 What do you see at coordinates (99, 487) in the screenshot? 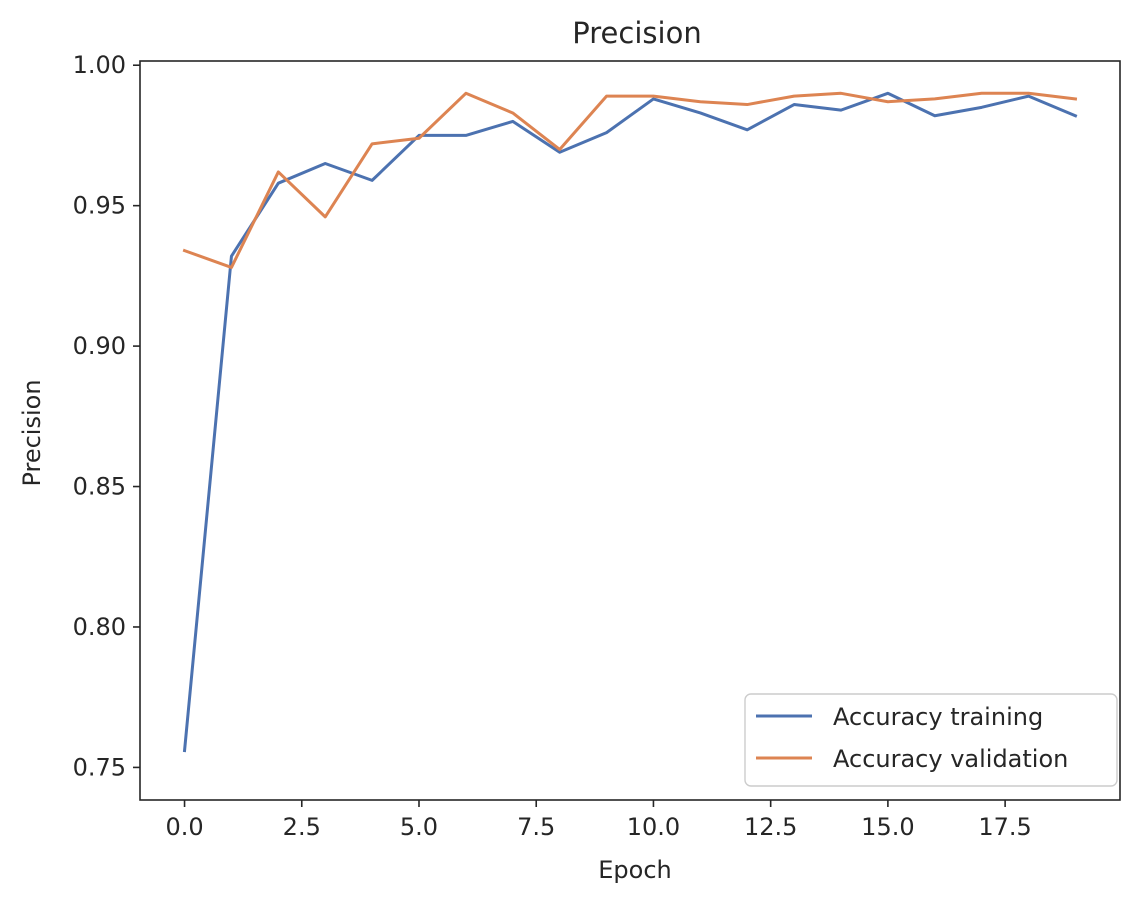
I see `y-tick-label: 0.85` at bounding box center [99, 487].